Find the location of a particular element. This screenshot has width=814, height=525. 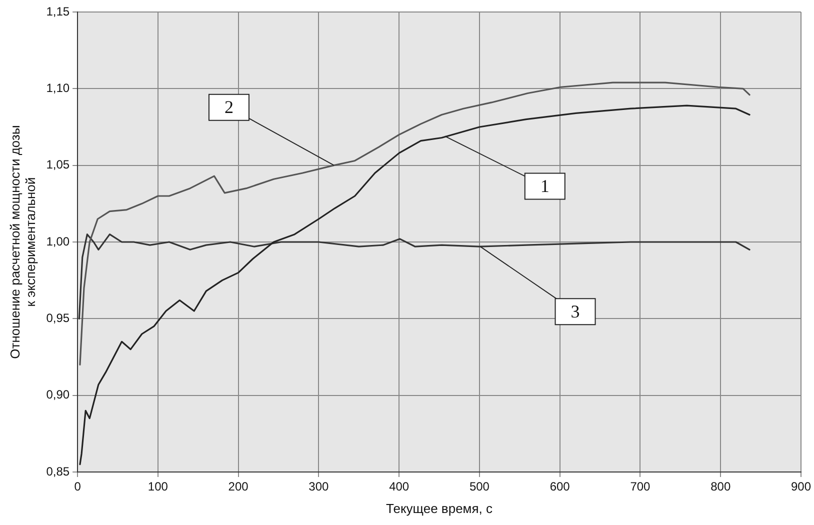

annotation: 2 is located at coordinates (229, 107).